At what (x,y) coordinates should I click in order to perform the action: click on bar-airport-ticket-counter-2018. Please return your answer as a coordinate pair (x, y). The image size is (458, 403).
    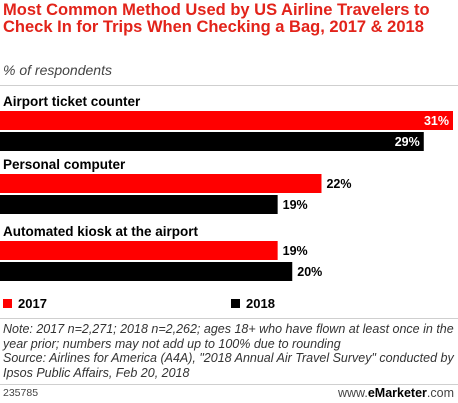
    Looking at the image, I should click on (212, 141).